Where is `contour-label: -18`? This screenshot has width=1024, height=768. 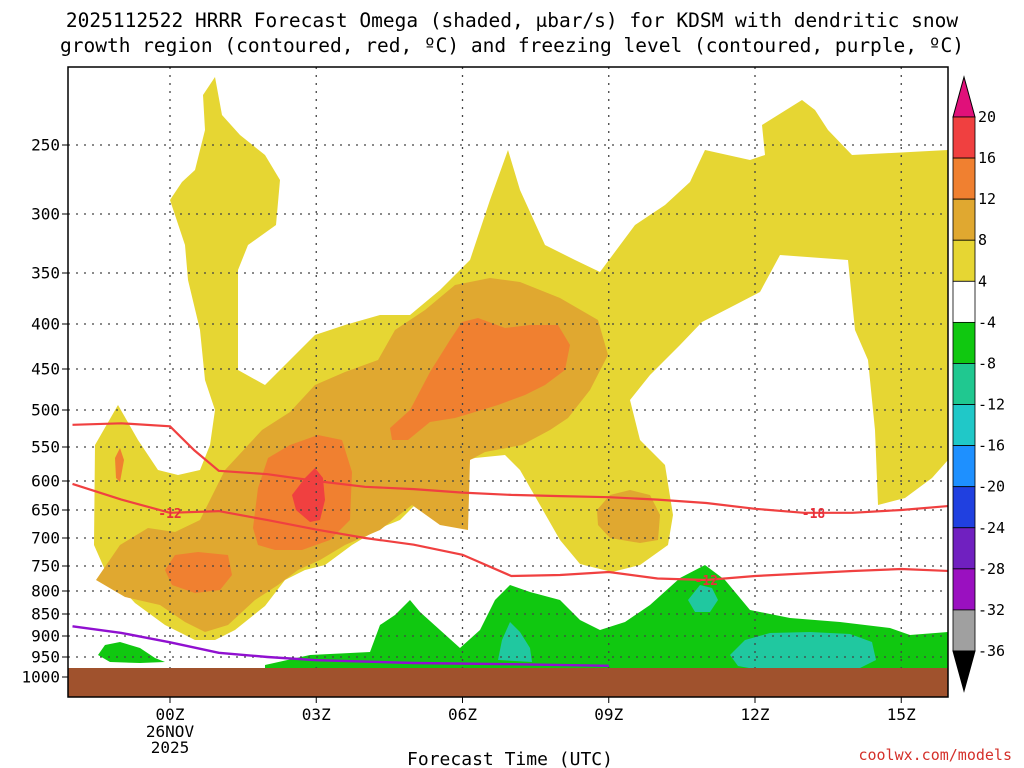
contour-label: -18 is located at coordinates (814, 514).